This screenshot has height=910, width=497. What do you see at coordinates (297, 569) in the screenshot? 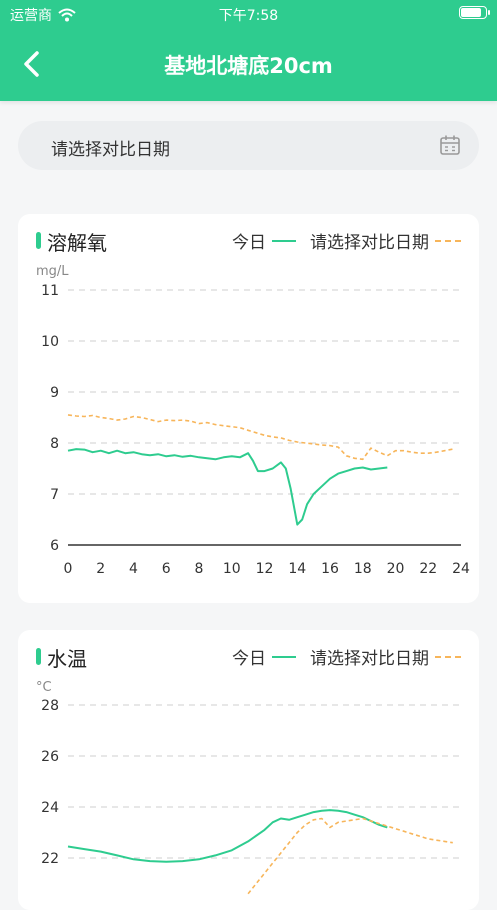
I see `x-tick-label: 14` at bounding box center [297, 569].